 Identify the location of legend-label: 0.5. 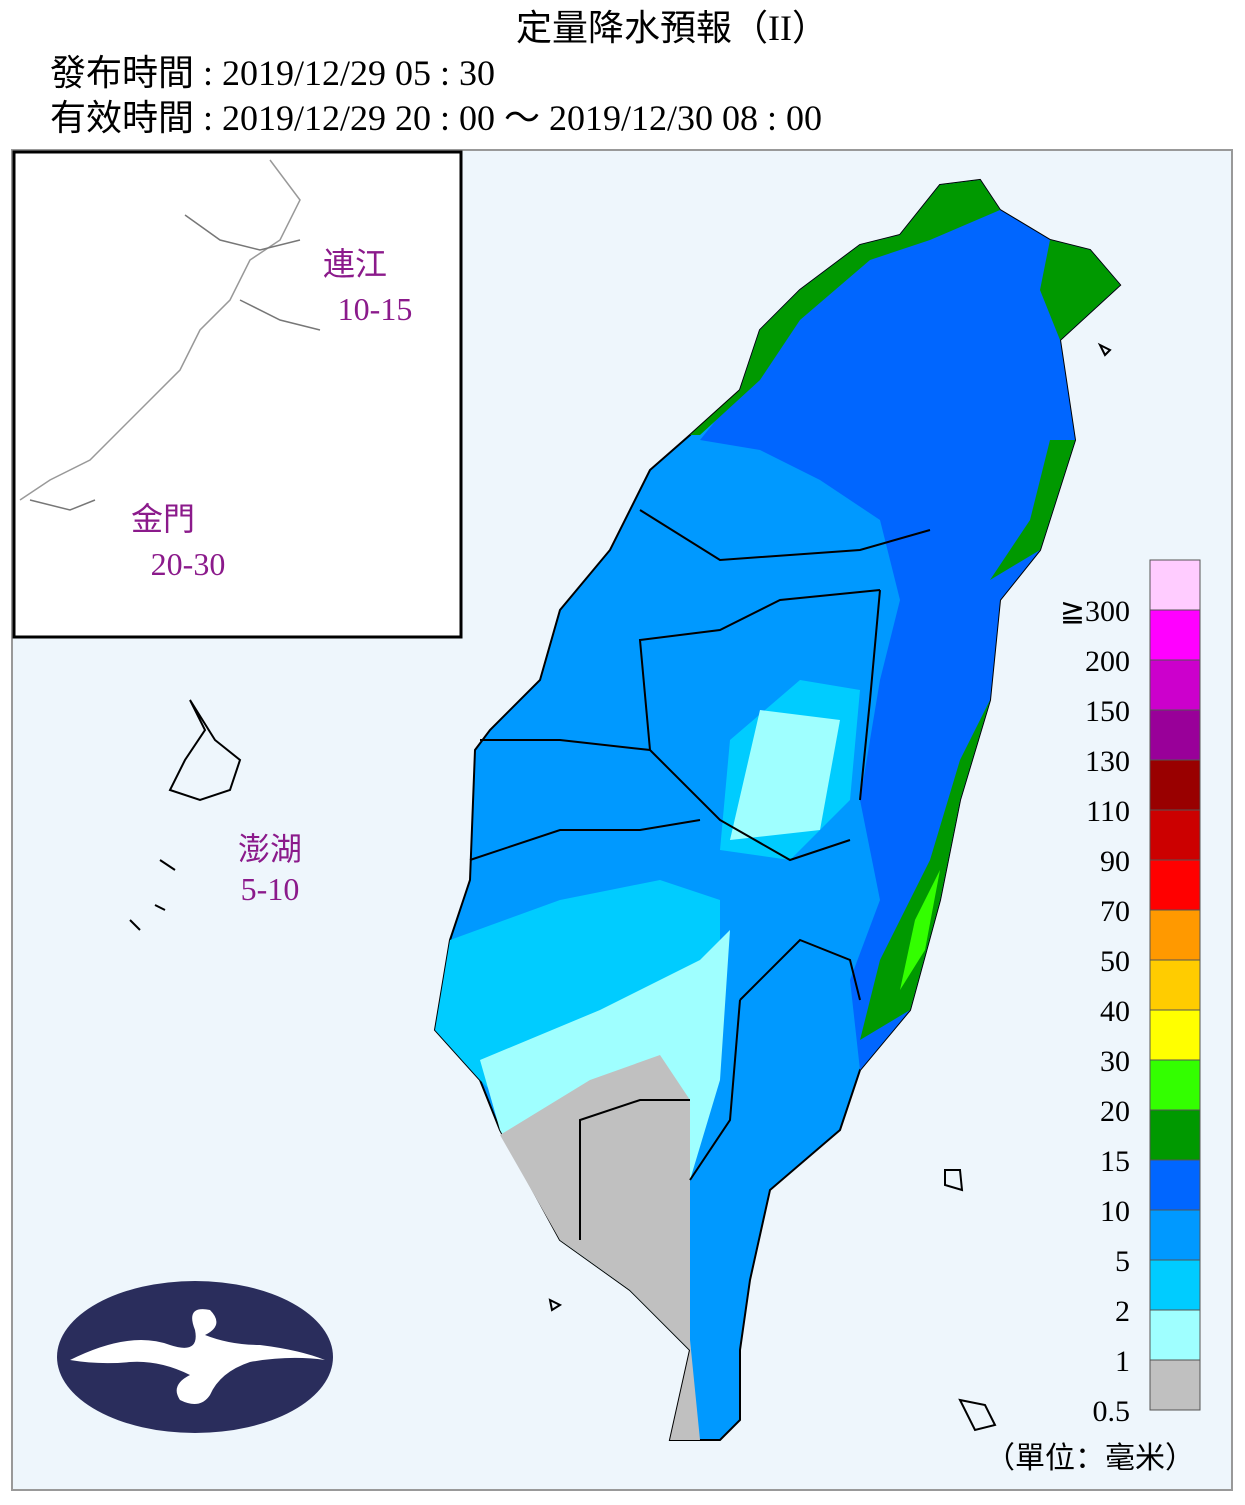
(1112, 1411).